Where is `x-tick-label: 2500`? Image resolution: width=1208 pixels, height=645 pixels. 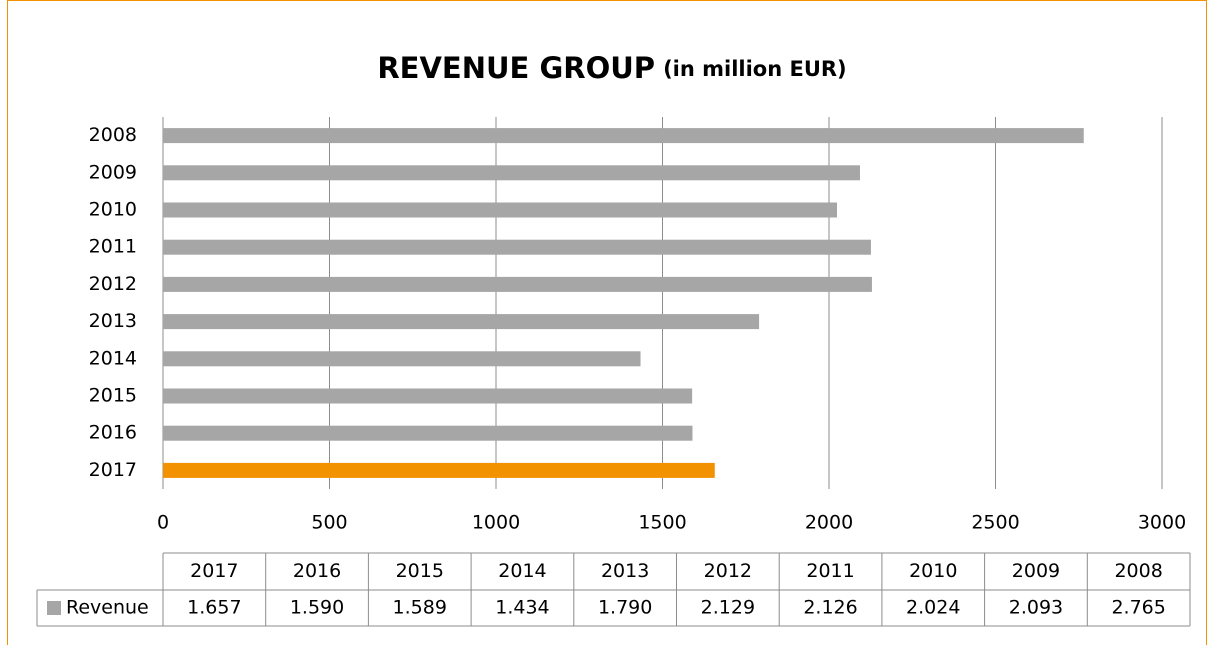
x-tick-label: 2500 is located at coordinates (995, 523).